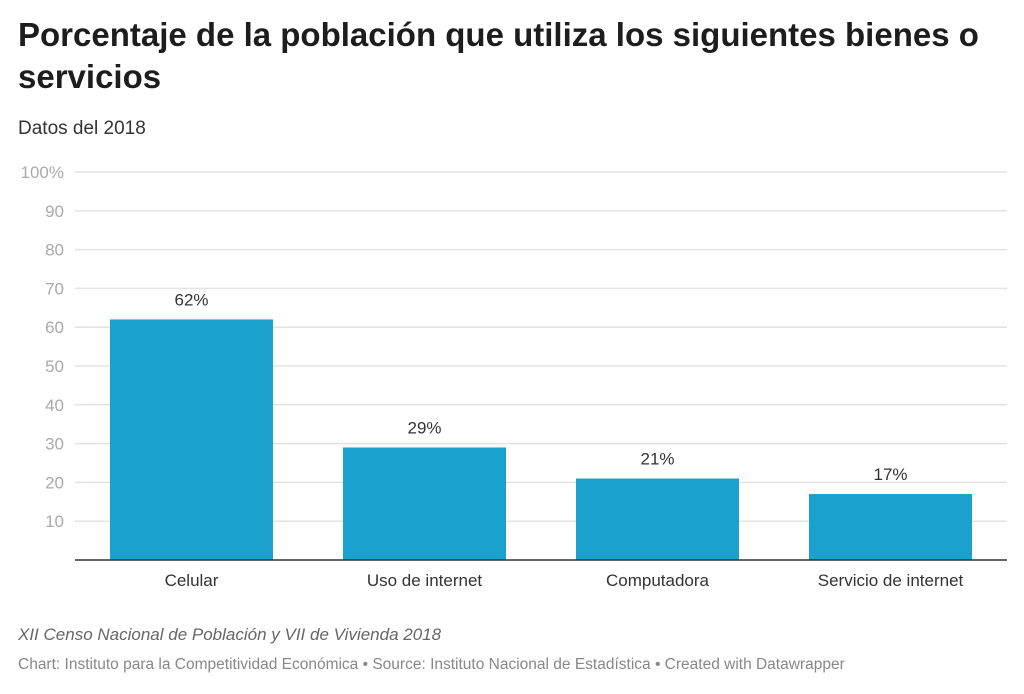 The image size is (1024, 694). I want to click on x-tick-label: Celular, so click(192, 580).